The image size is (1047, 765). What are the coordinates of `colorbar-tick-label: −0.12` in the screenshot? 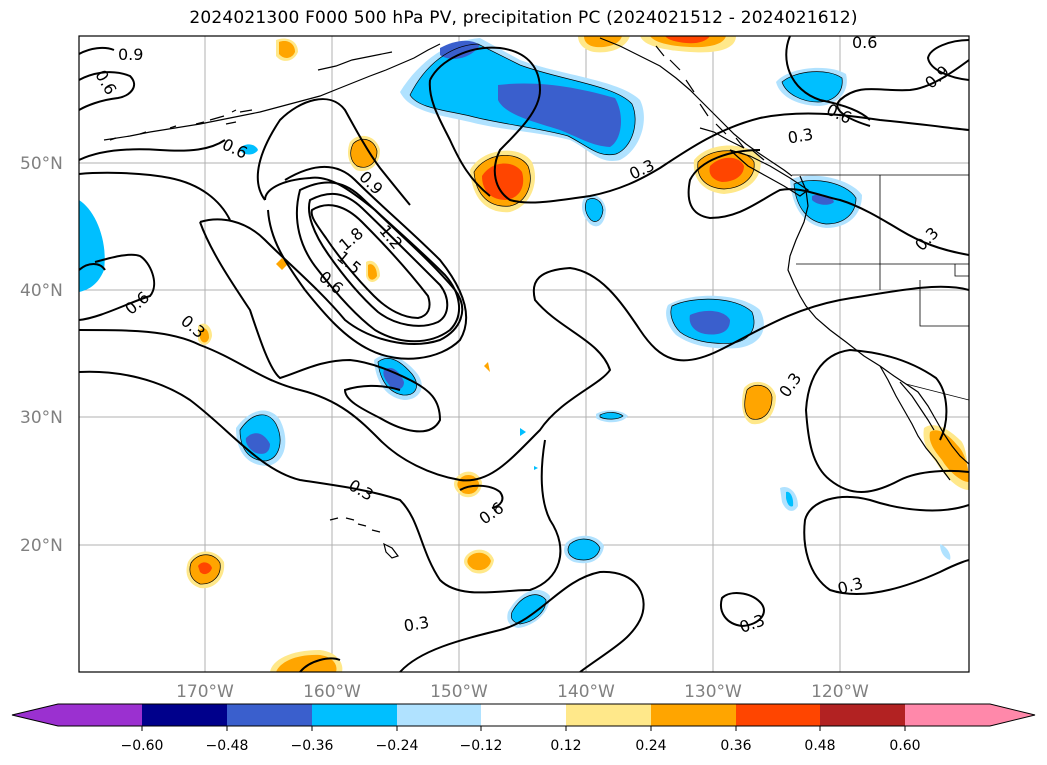 It's located at (481, 746).